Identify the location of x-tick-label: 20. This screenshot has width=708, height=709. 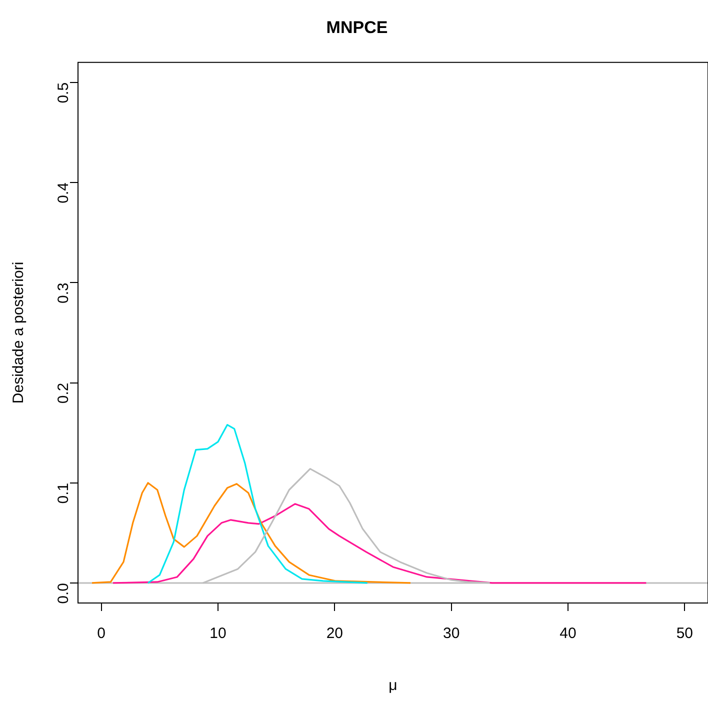
(335, 633).